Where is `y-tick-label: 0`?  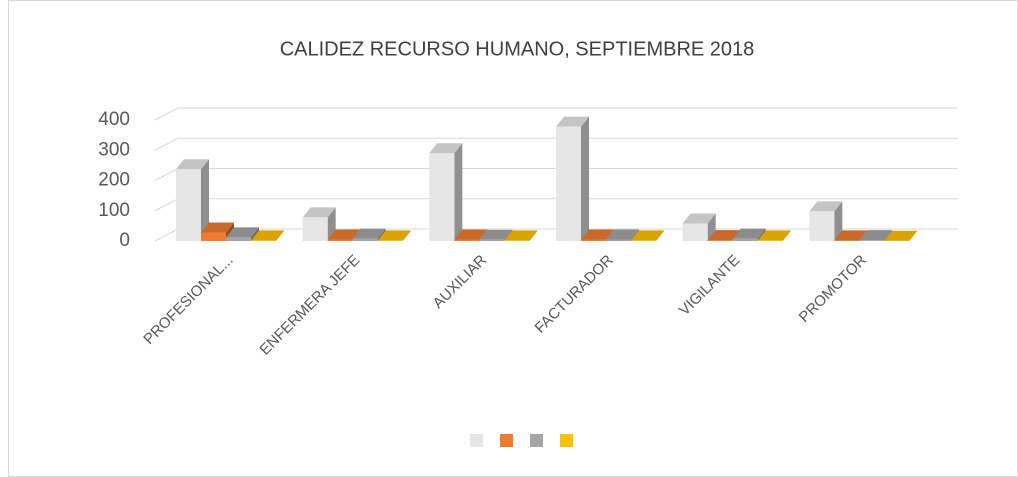
y-tick-label: 0 is located at coordinates (124, 240).